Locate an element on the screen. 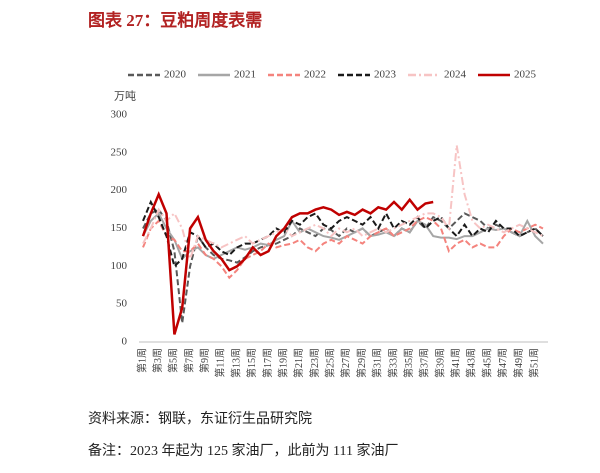 The height and width of the screenshot is (473, 600). x-tick-label: 第29周 is located at coordinates (361, 363).